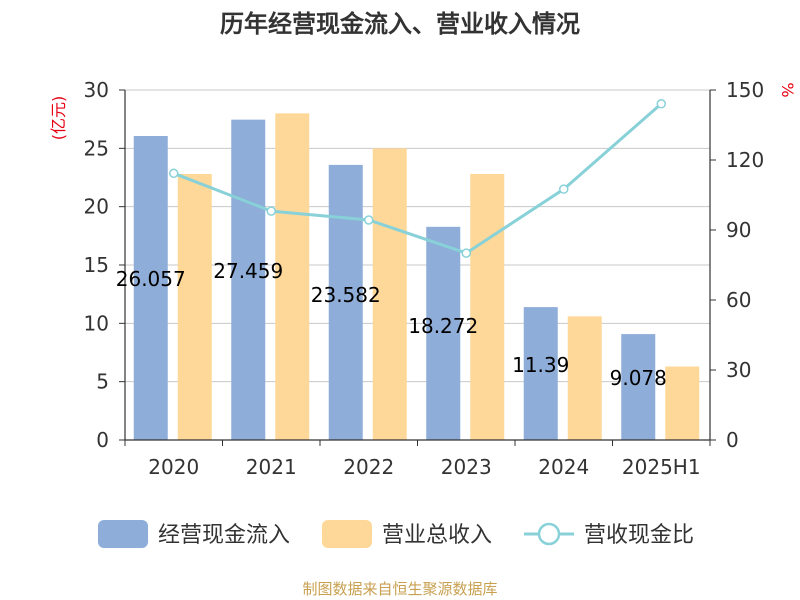 The height and width of the screenshot is (600, 800). I want to click on data-label: 23.582, so click(346, 295).